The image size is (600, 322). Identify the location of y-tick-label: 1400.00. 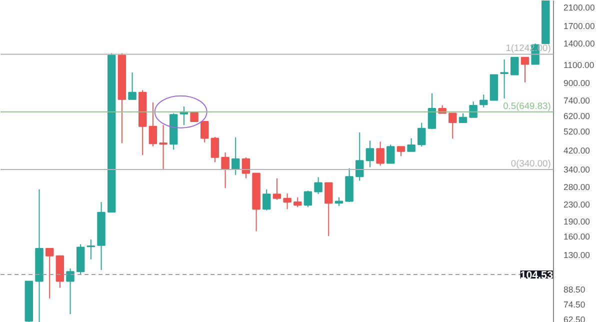
(579, 43).